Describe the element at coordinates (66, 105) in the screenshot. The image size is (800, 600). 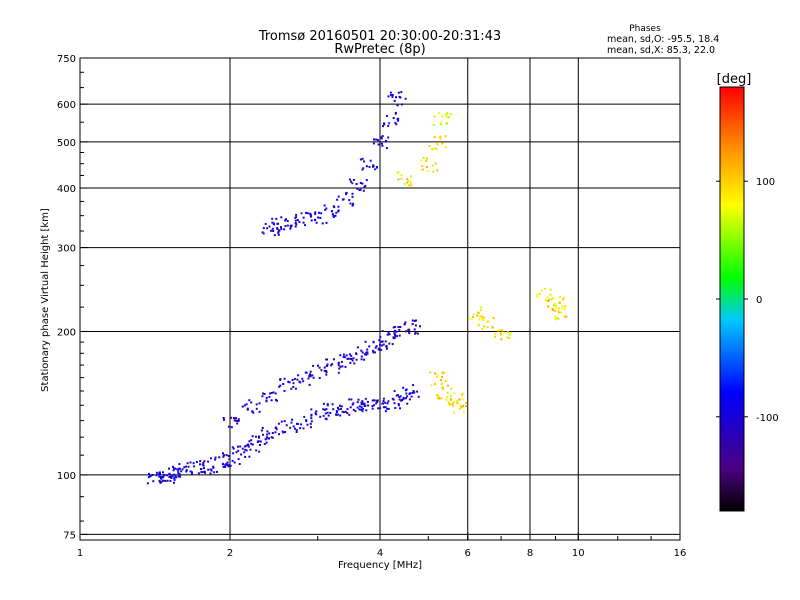
I see `y-tick-label: 600` at that location.